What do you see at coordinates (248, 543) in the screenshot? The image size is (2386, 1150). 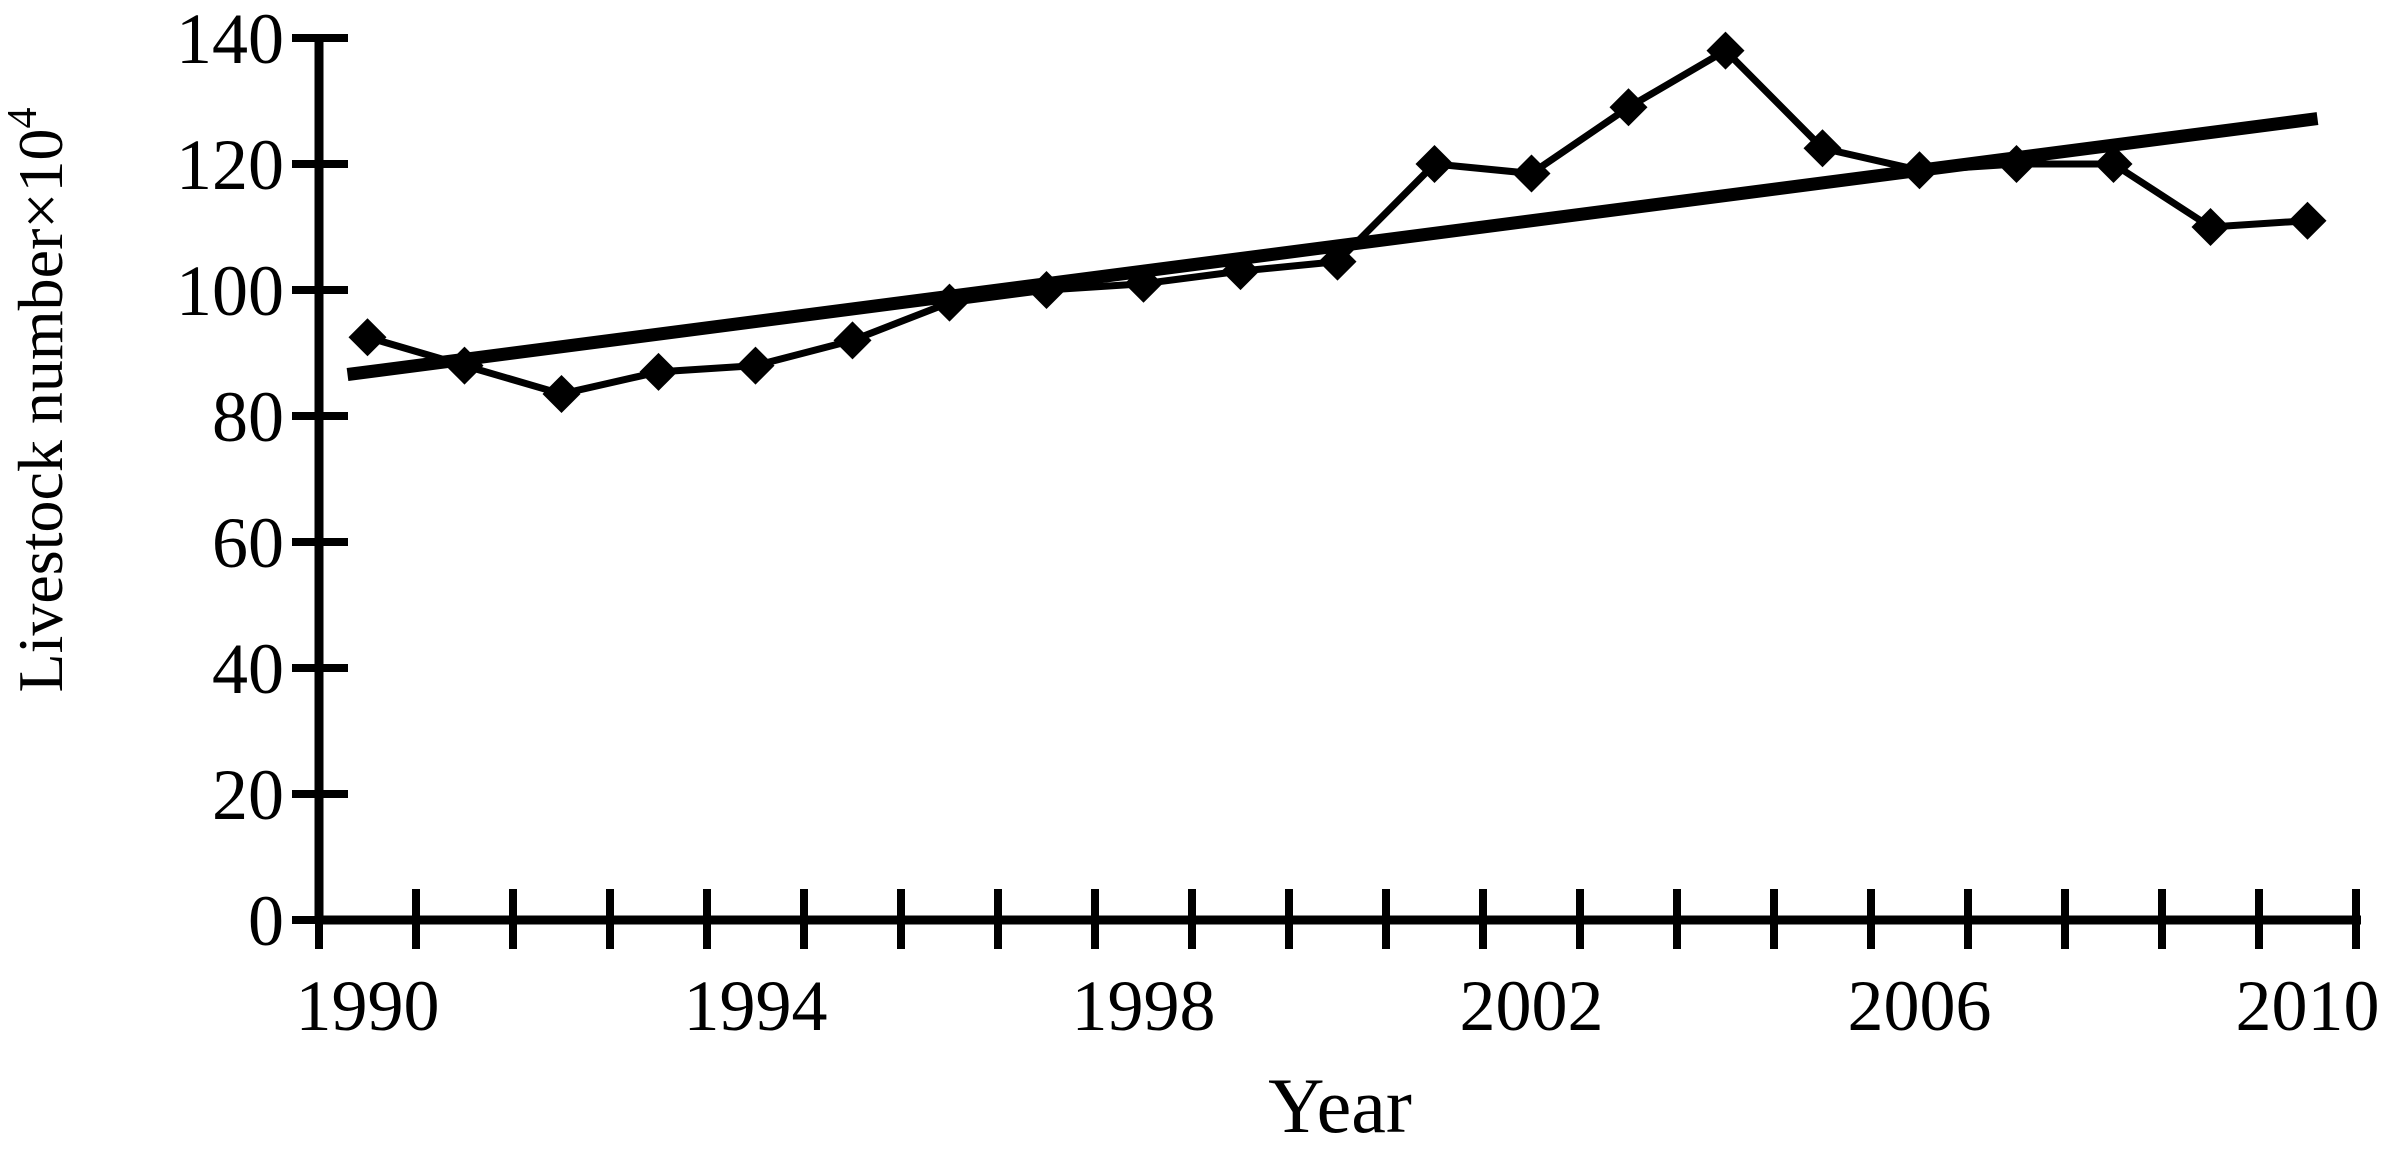 I see `y-tick-label: 60` at bounding box center [248, 543].